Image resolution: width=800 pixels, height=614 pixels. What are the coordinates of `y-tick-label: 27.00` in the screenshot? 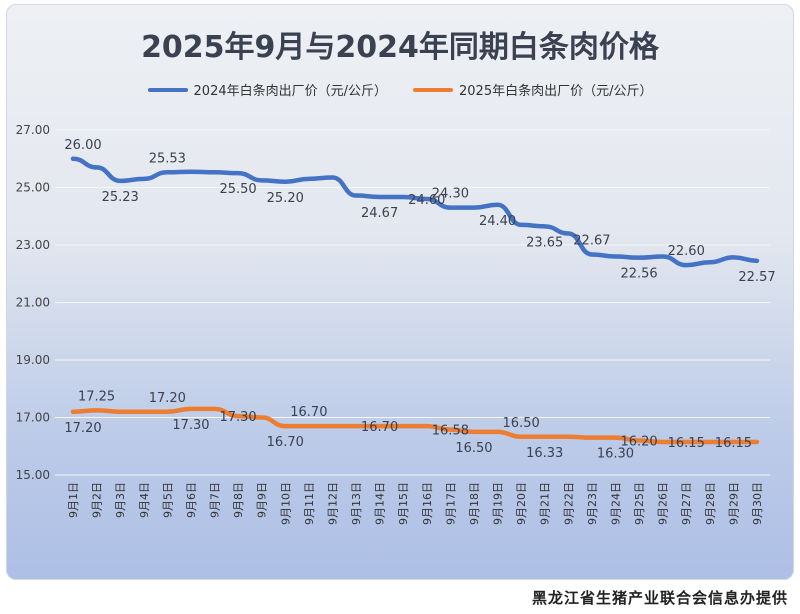 It's located at (33, 130).